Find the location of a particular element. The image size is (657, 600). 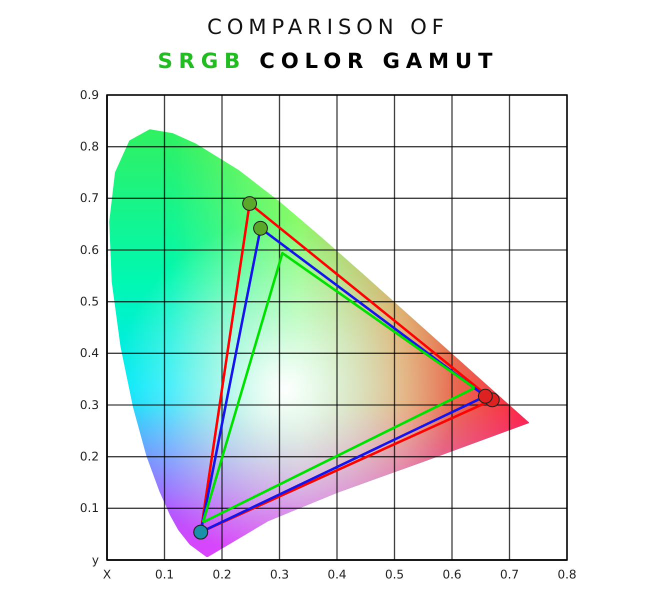

x-tick-label: 0.8 is located at coordinates (567, 575).